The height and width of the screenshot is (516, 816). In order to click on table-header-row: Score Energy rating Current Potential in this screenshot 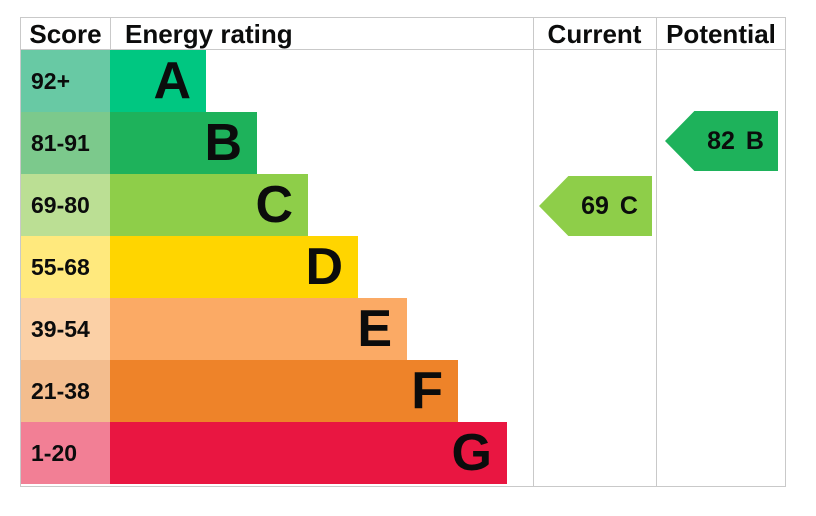, I will do `click(403, 34)`.